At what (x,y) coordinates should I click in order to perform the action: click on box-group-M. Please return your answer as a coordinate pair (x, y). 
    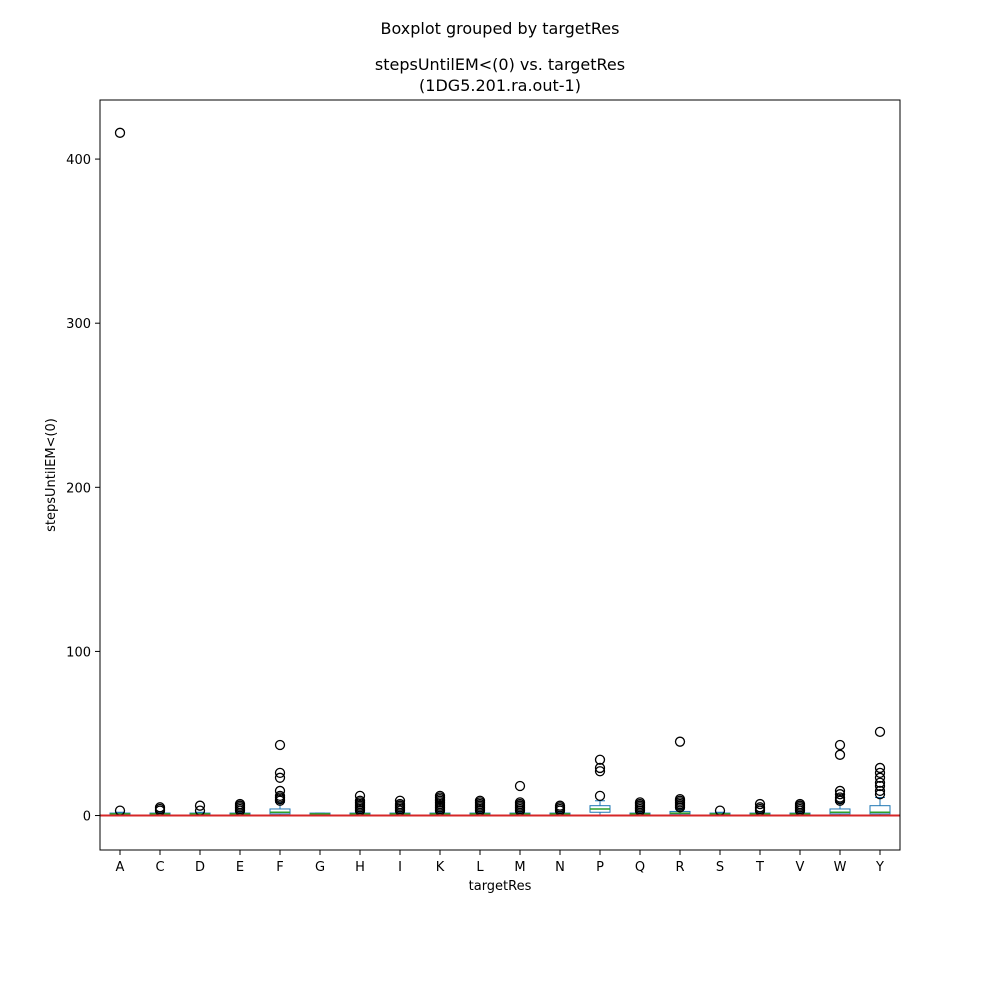
    Looking at the image, I should click on (520, 798).